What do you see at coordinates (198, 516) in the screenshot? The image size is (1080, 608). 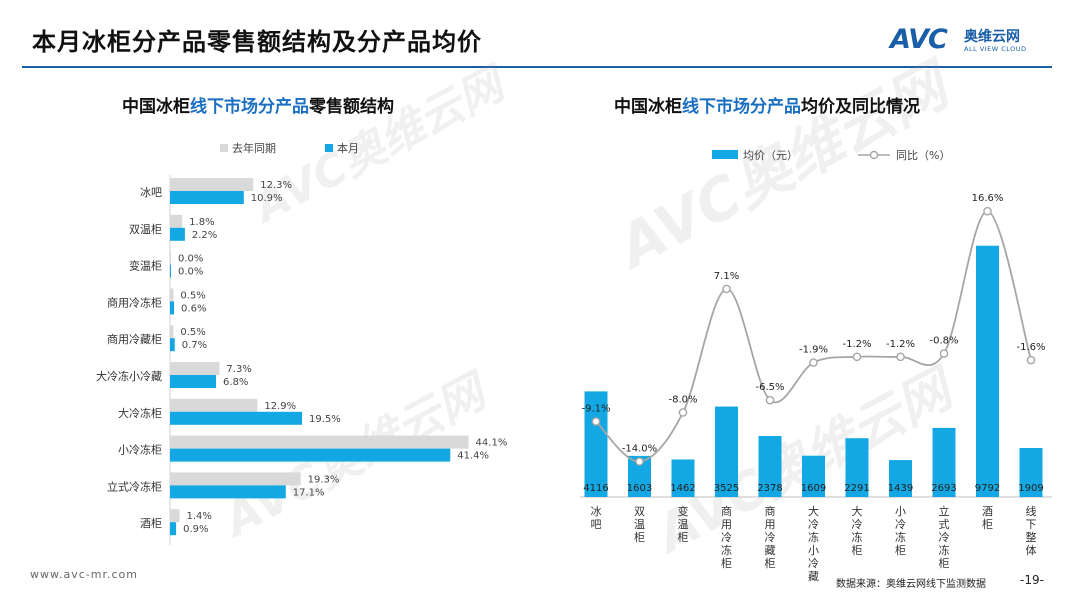 I see `data-label-last-year: 1.4%` at bounding box center [198, 516].